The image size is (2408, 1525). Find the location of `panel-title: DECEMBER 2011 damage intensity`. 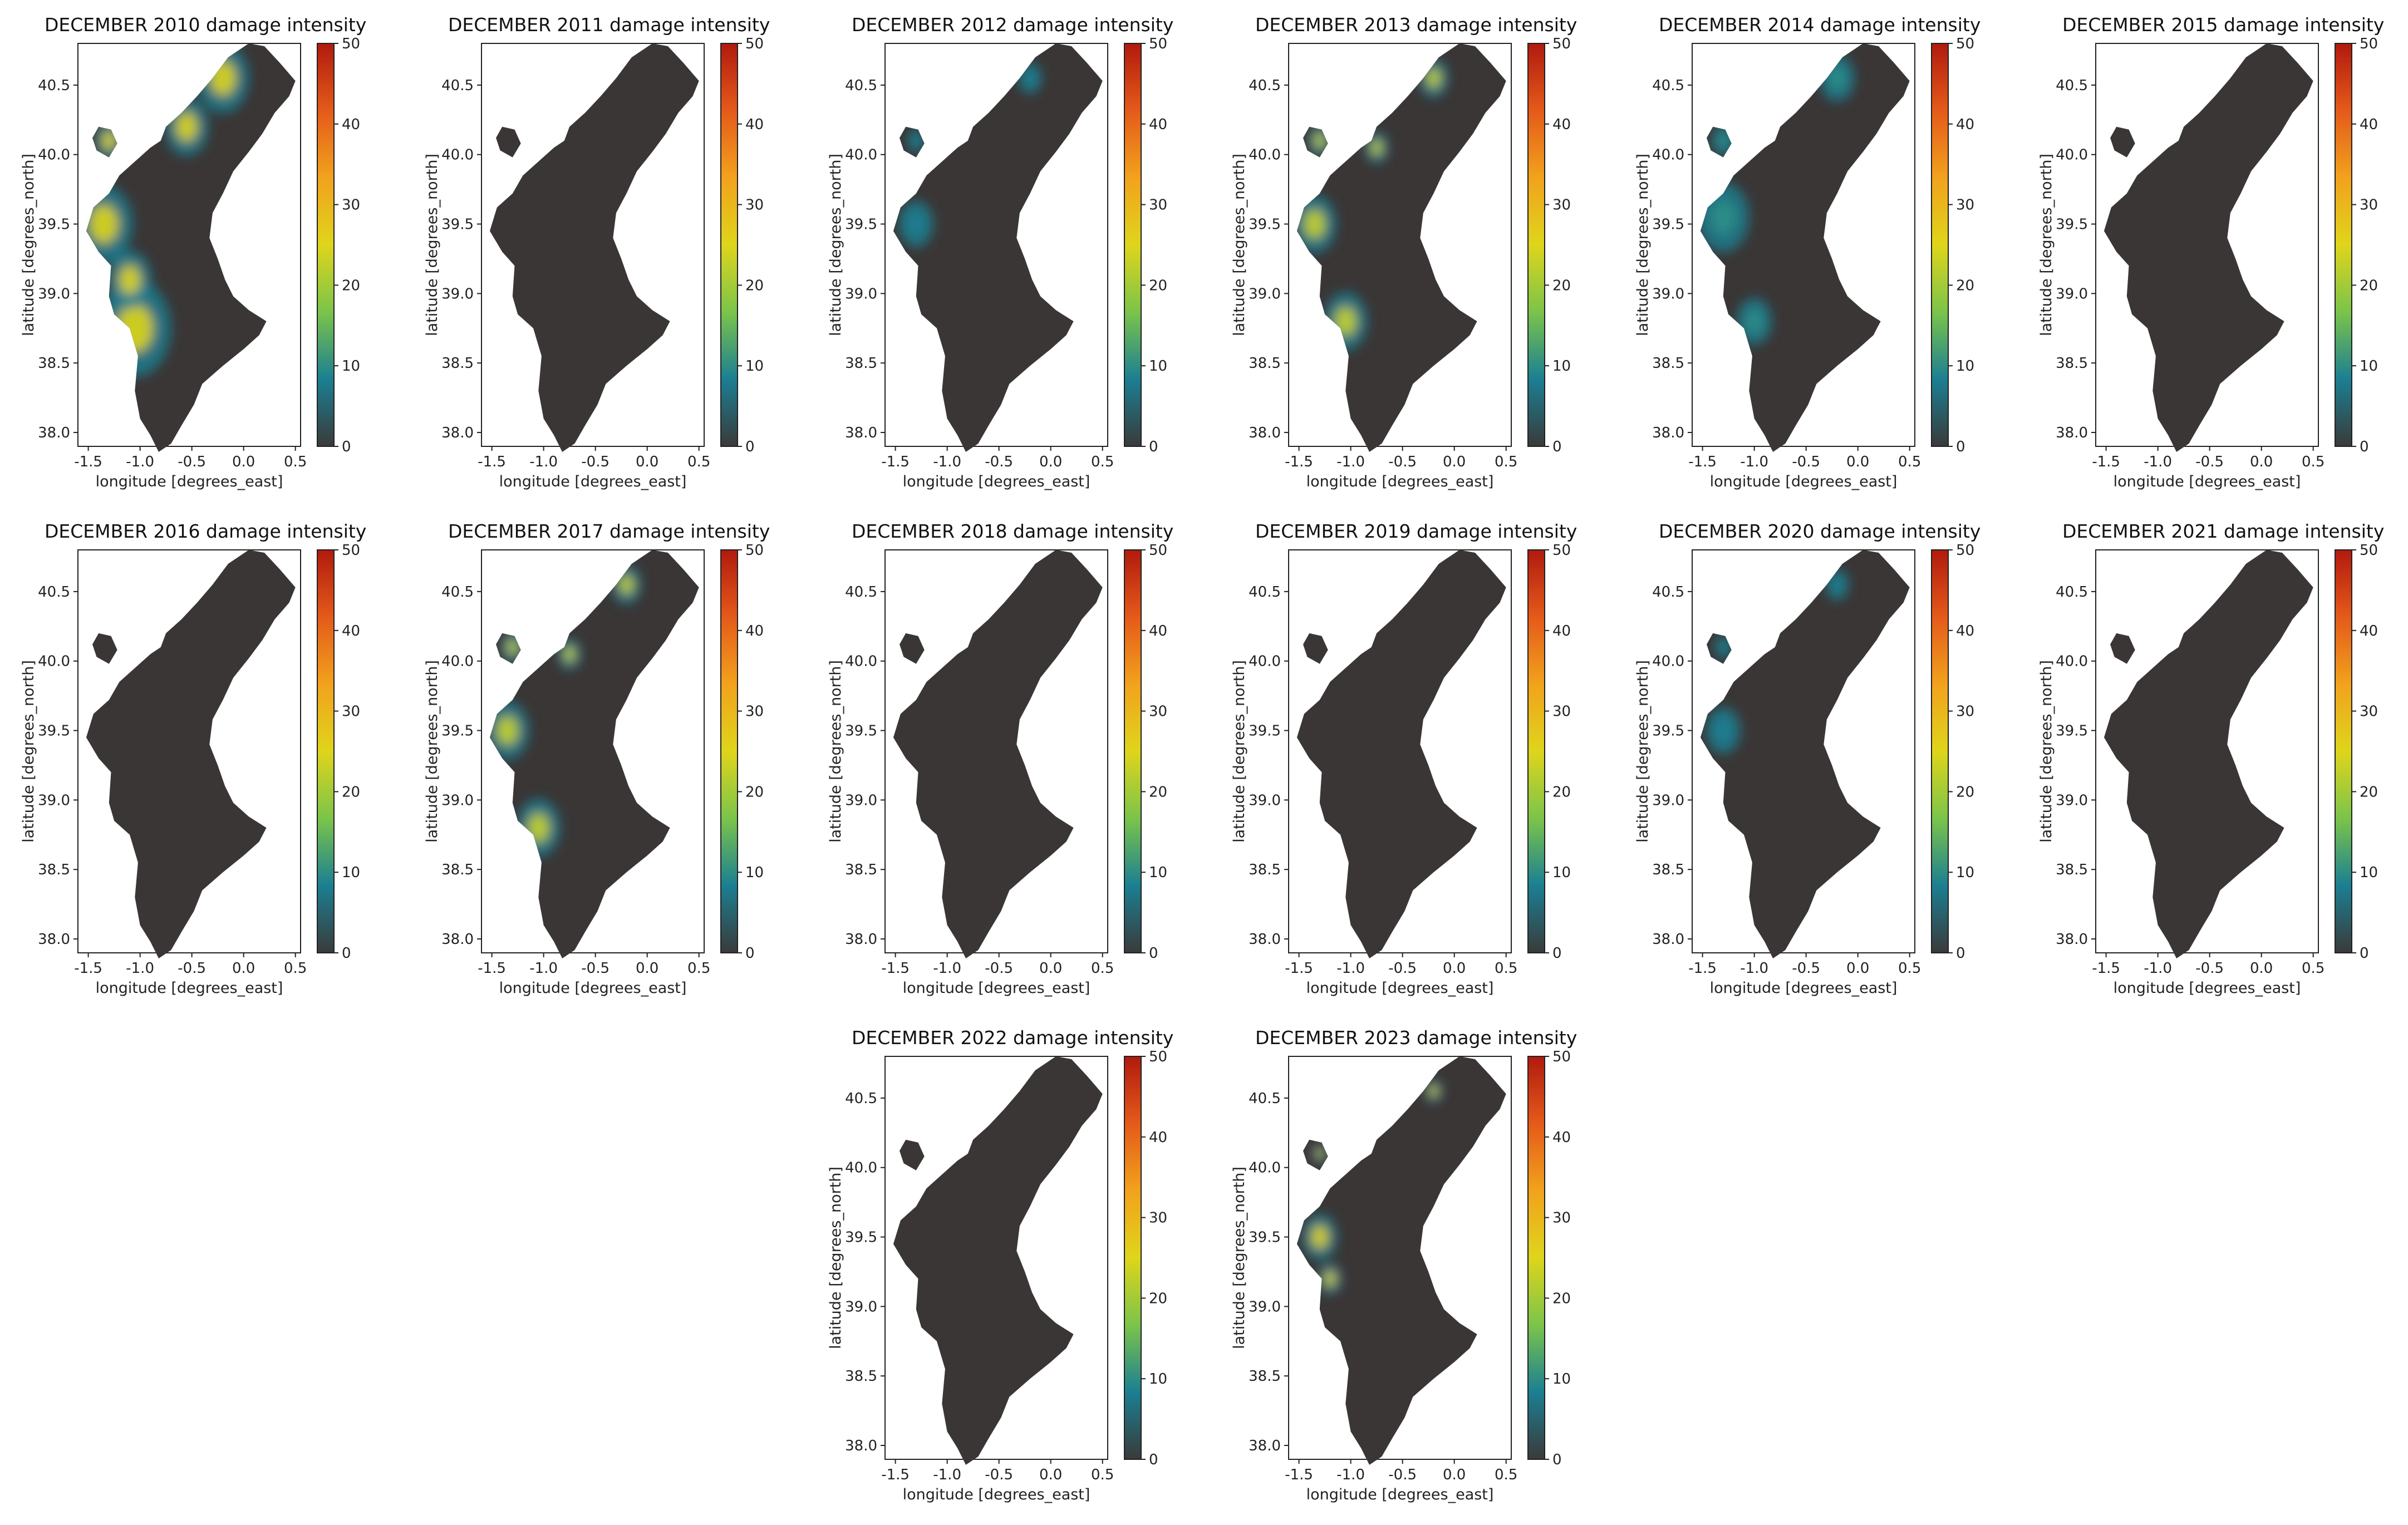

panel-title: DECEMBER 2011 damage intensity is located at coordinates (609, 25).